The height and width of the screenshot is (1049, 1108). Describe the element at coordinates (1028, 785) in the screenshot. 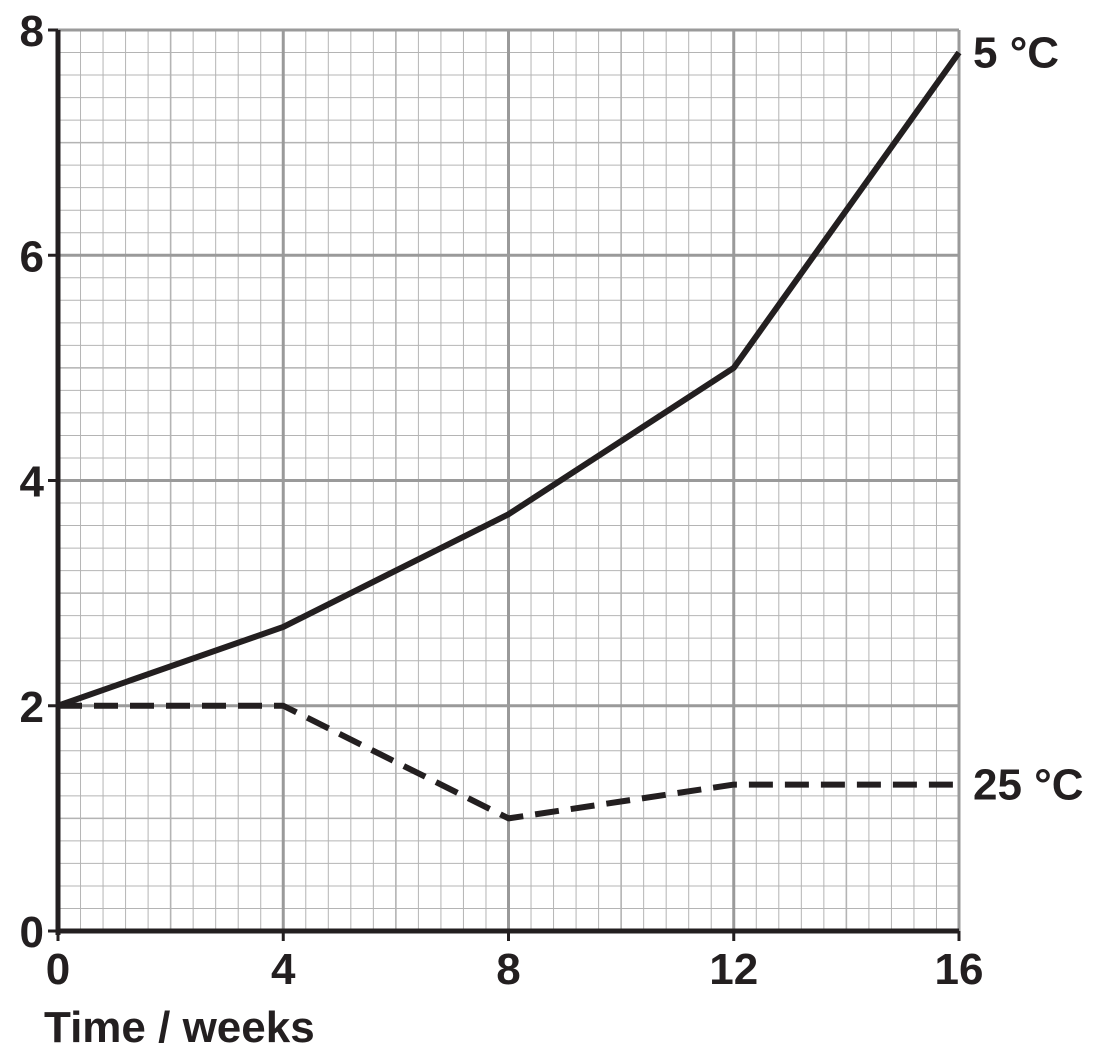

I see `series-label-25c: 25 °C` at that location.